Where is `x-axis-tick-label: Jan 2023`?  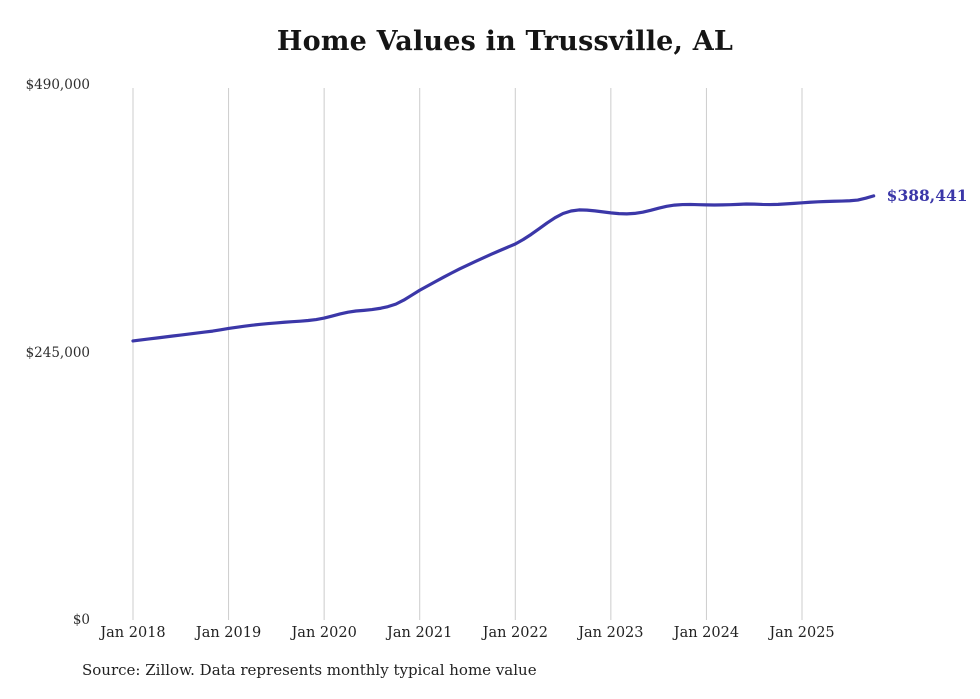 x-axis-tick-label: Jan 2023 is located at coordinates (611, 633).